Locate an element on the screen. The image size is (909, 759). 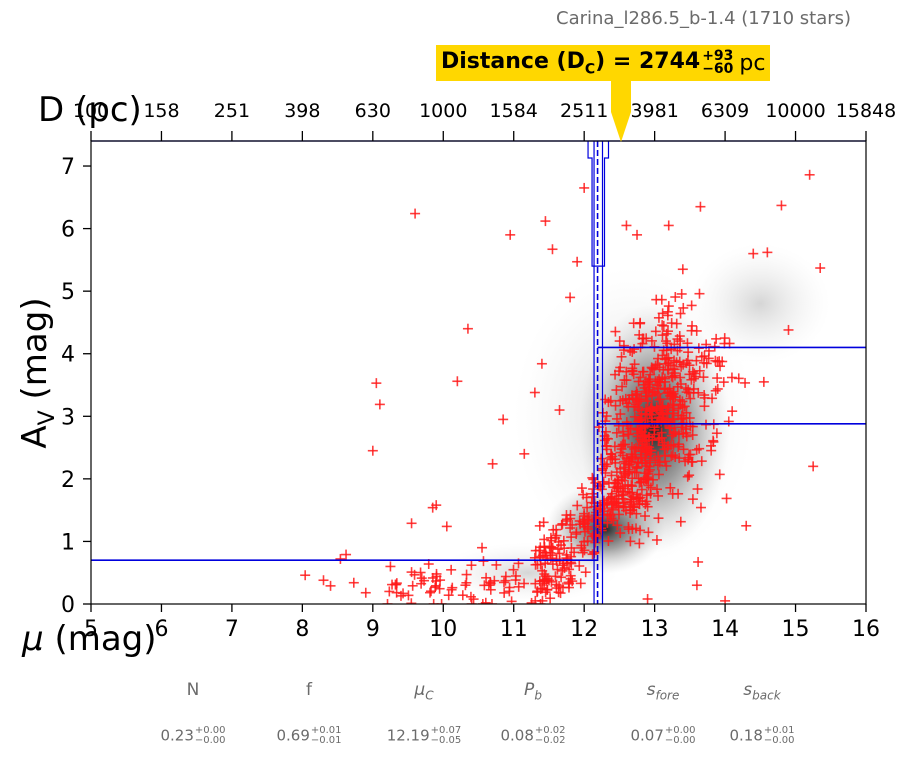
x-label-symbol: μ is located at coordinates (32, 639).